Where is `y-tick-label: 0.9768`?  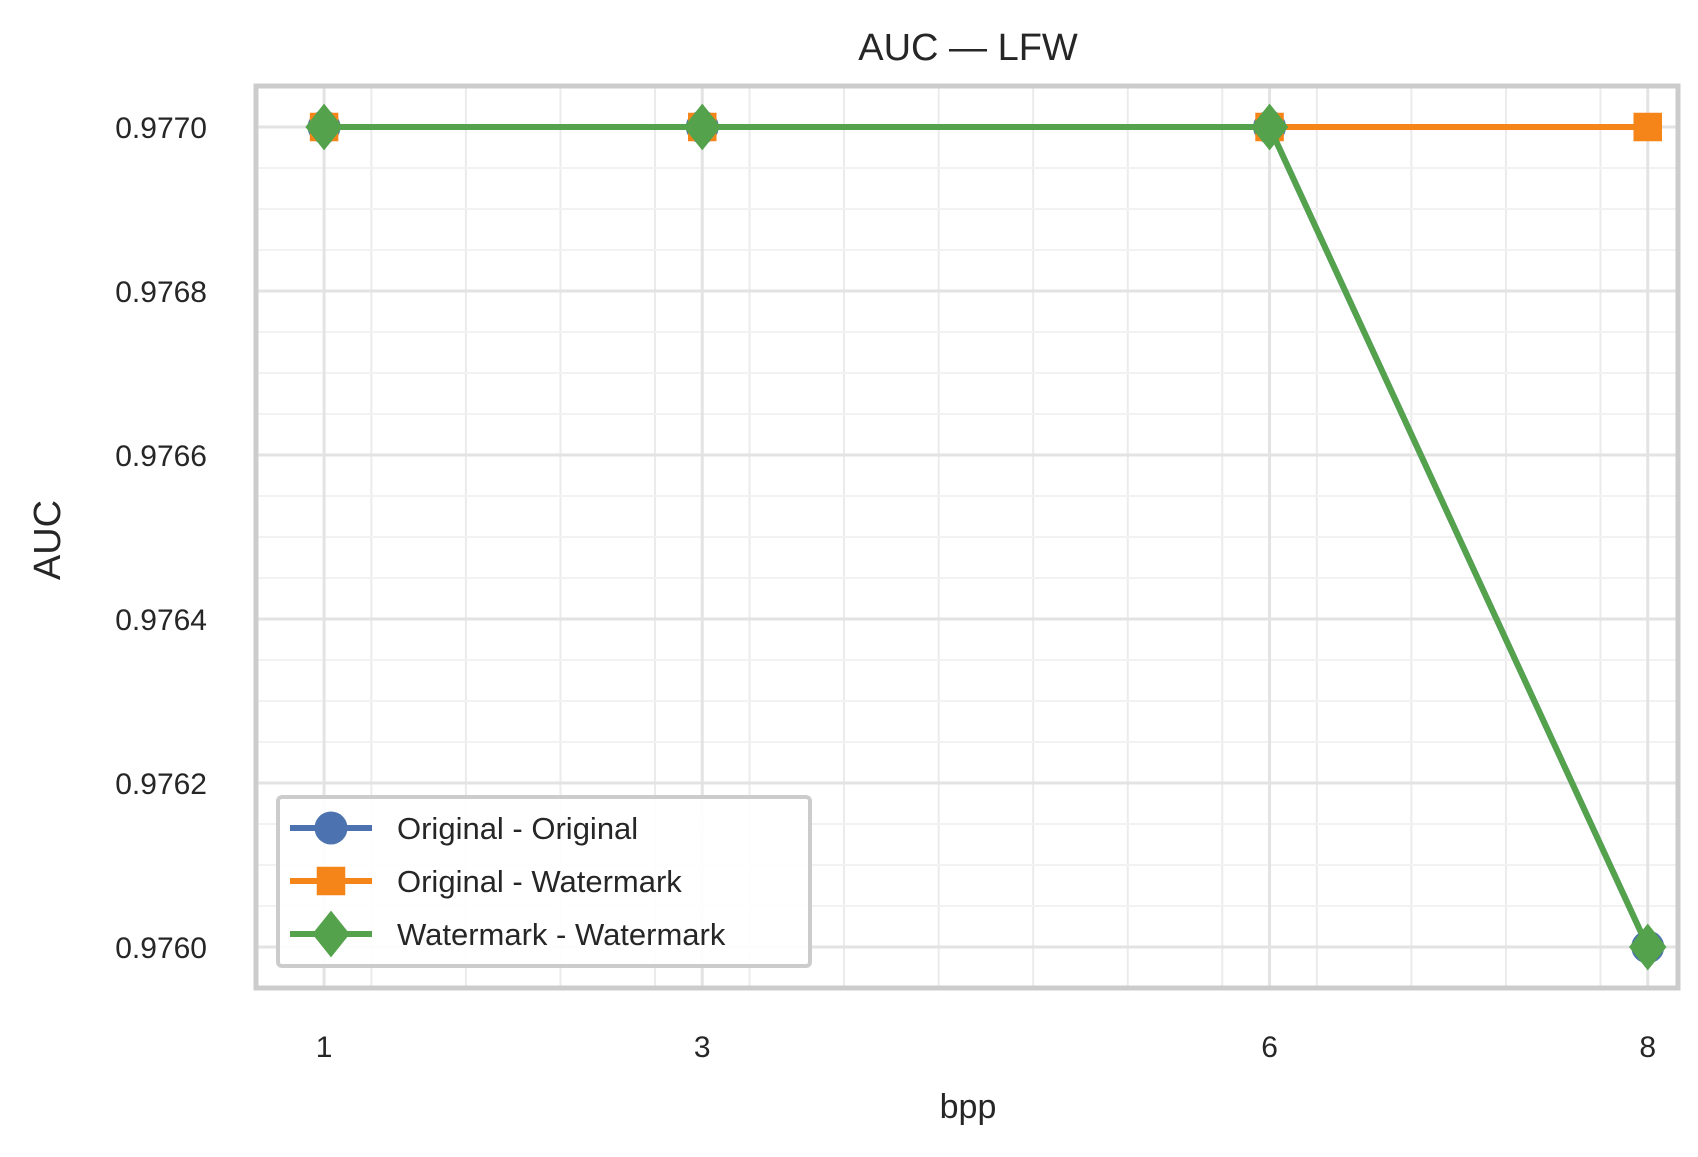
y-tick-label: 0.9768 is located at coordinates (161, 292).